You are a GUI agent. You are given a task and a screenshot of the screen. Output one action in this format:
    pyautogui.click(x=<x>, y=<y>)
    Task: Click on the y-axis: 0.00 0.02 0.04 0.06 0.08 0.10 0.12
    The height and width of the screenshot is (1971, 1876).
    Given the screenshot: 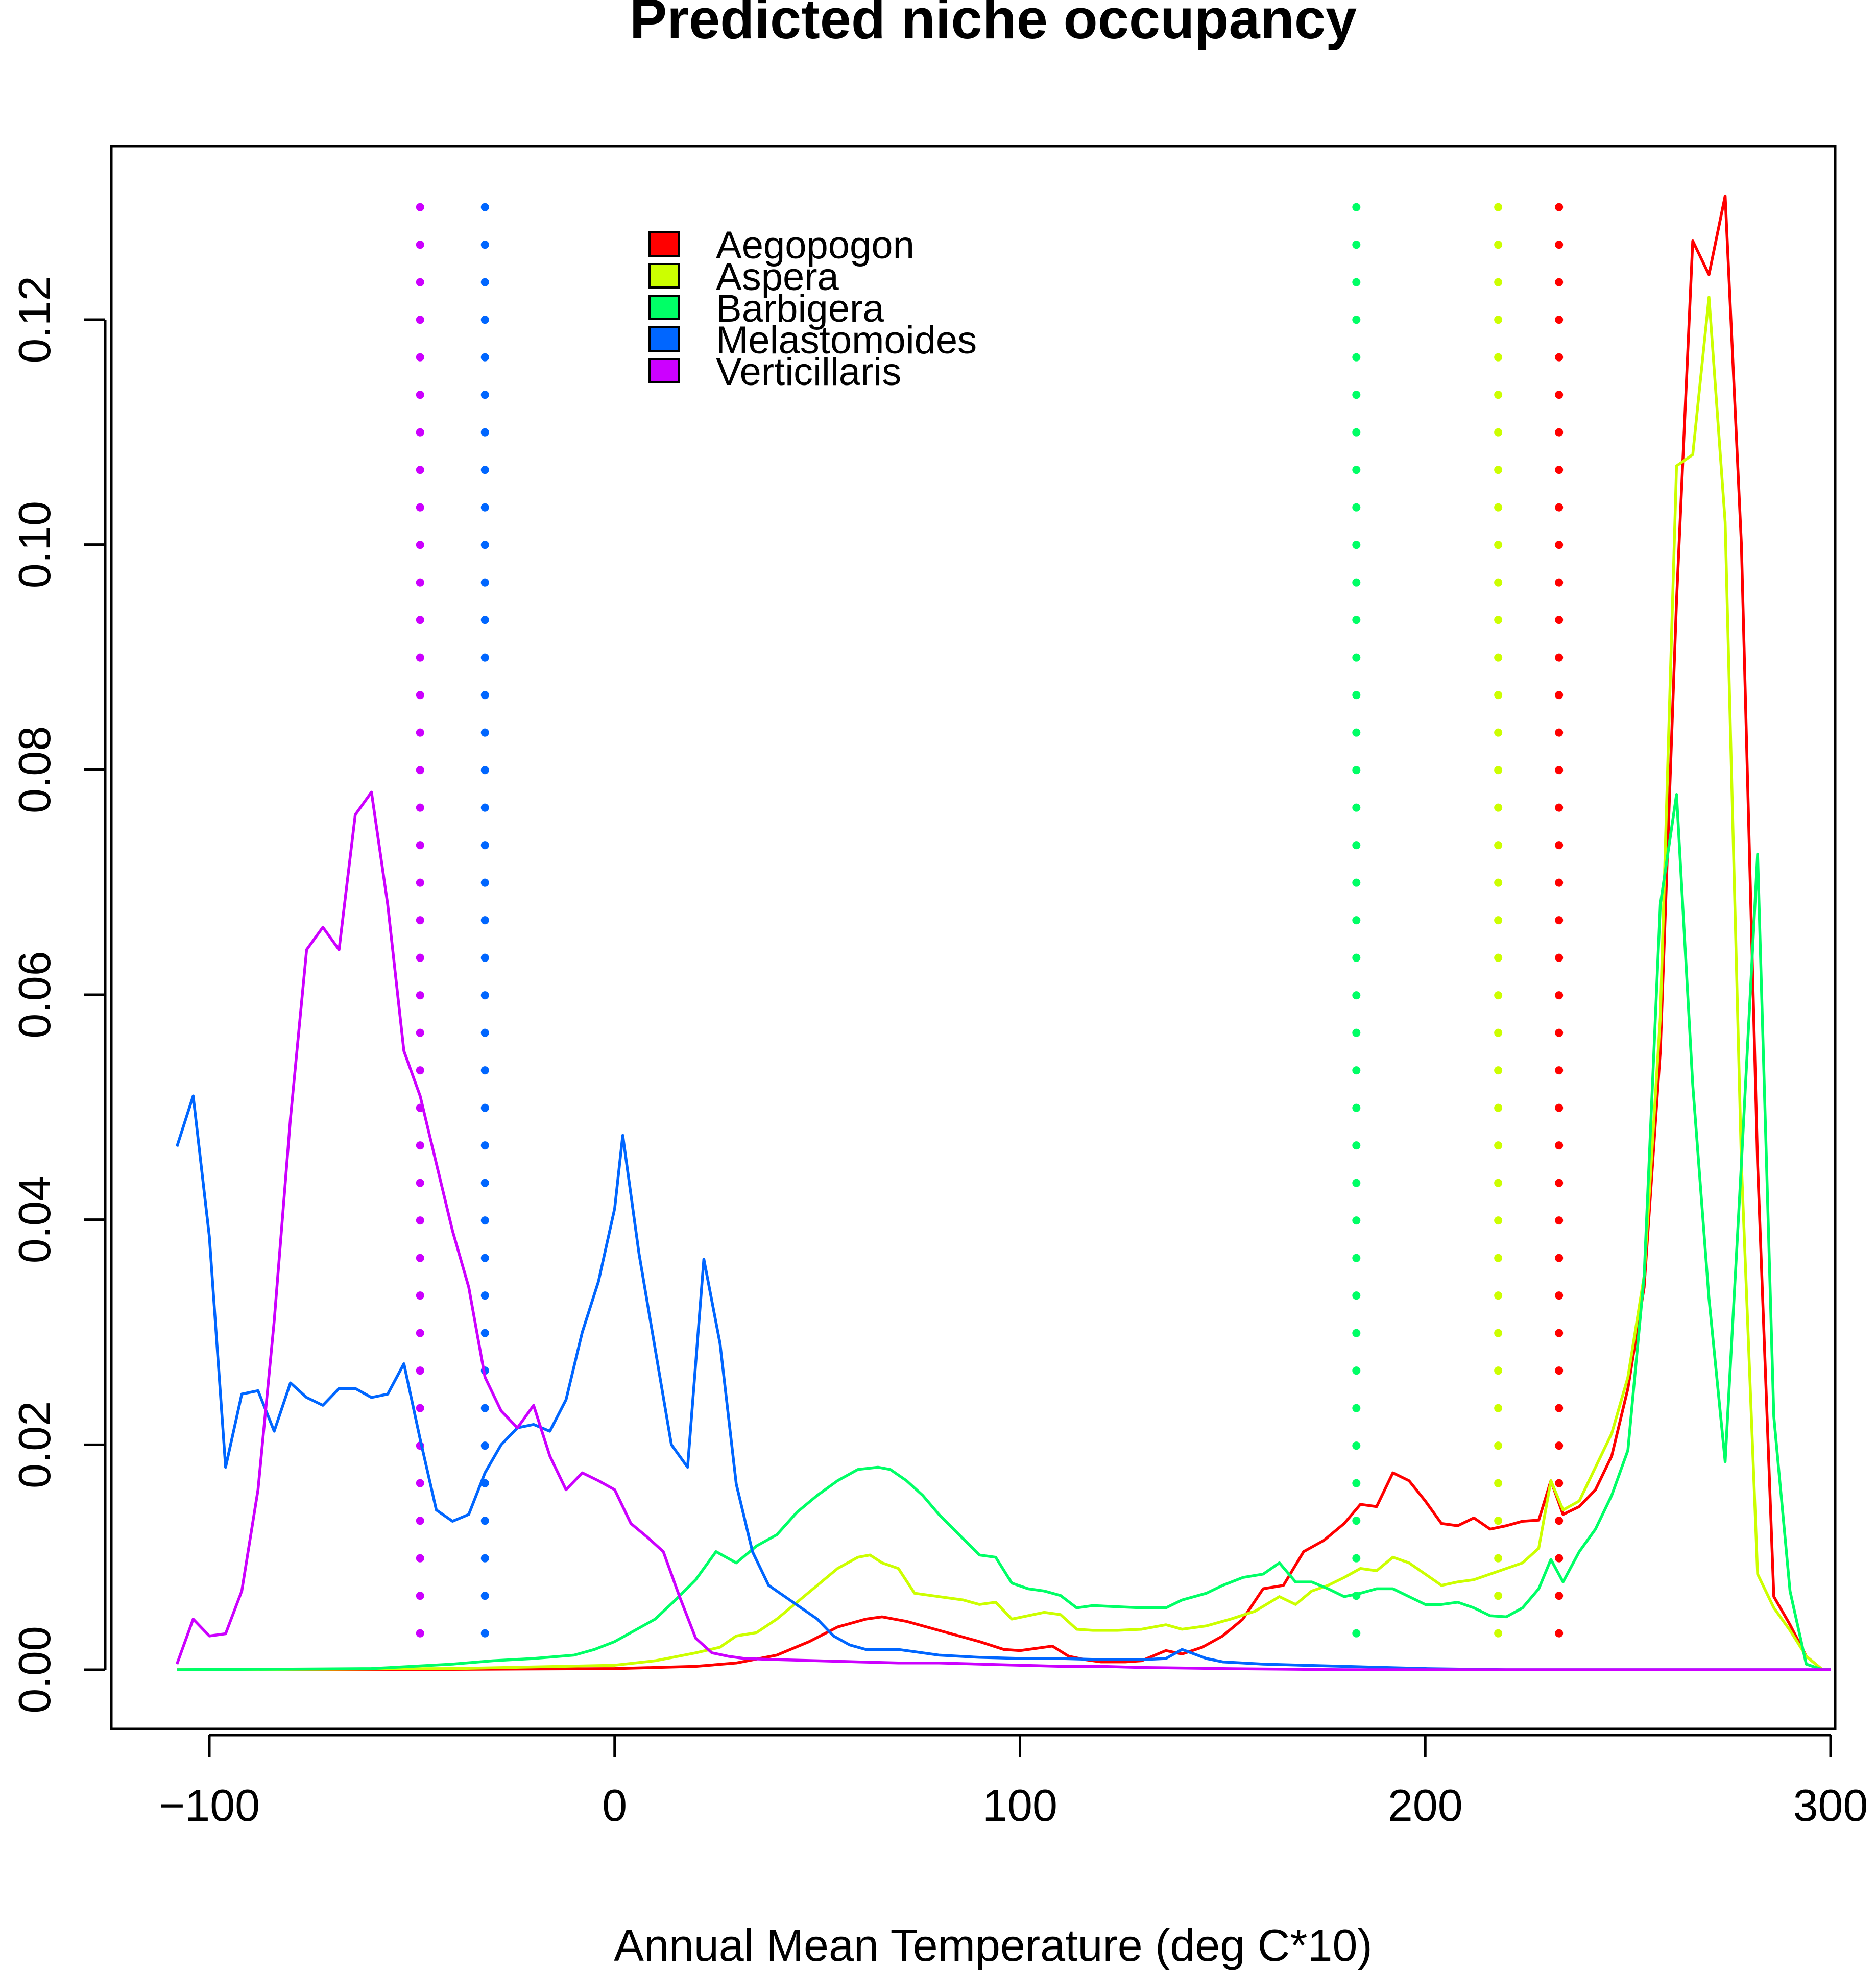 What is the action you would take?
    pyautogui.click(x=58, y=995)
    